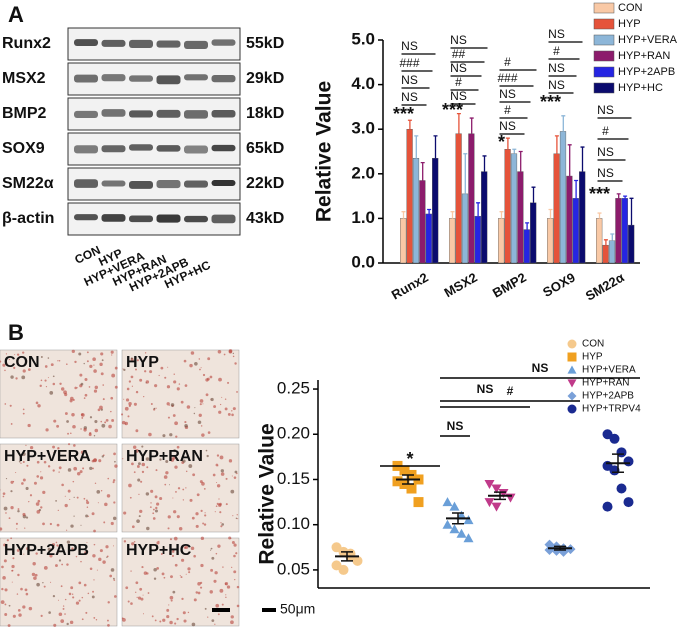 The height and width of the screenshot is (633, 685). What do you see at coordinates (611, 409) in the screenshot?
I see `legend-label: HYP+TRPV4` at bounding box center [611, 409].